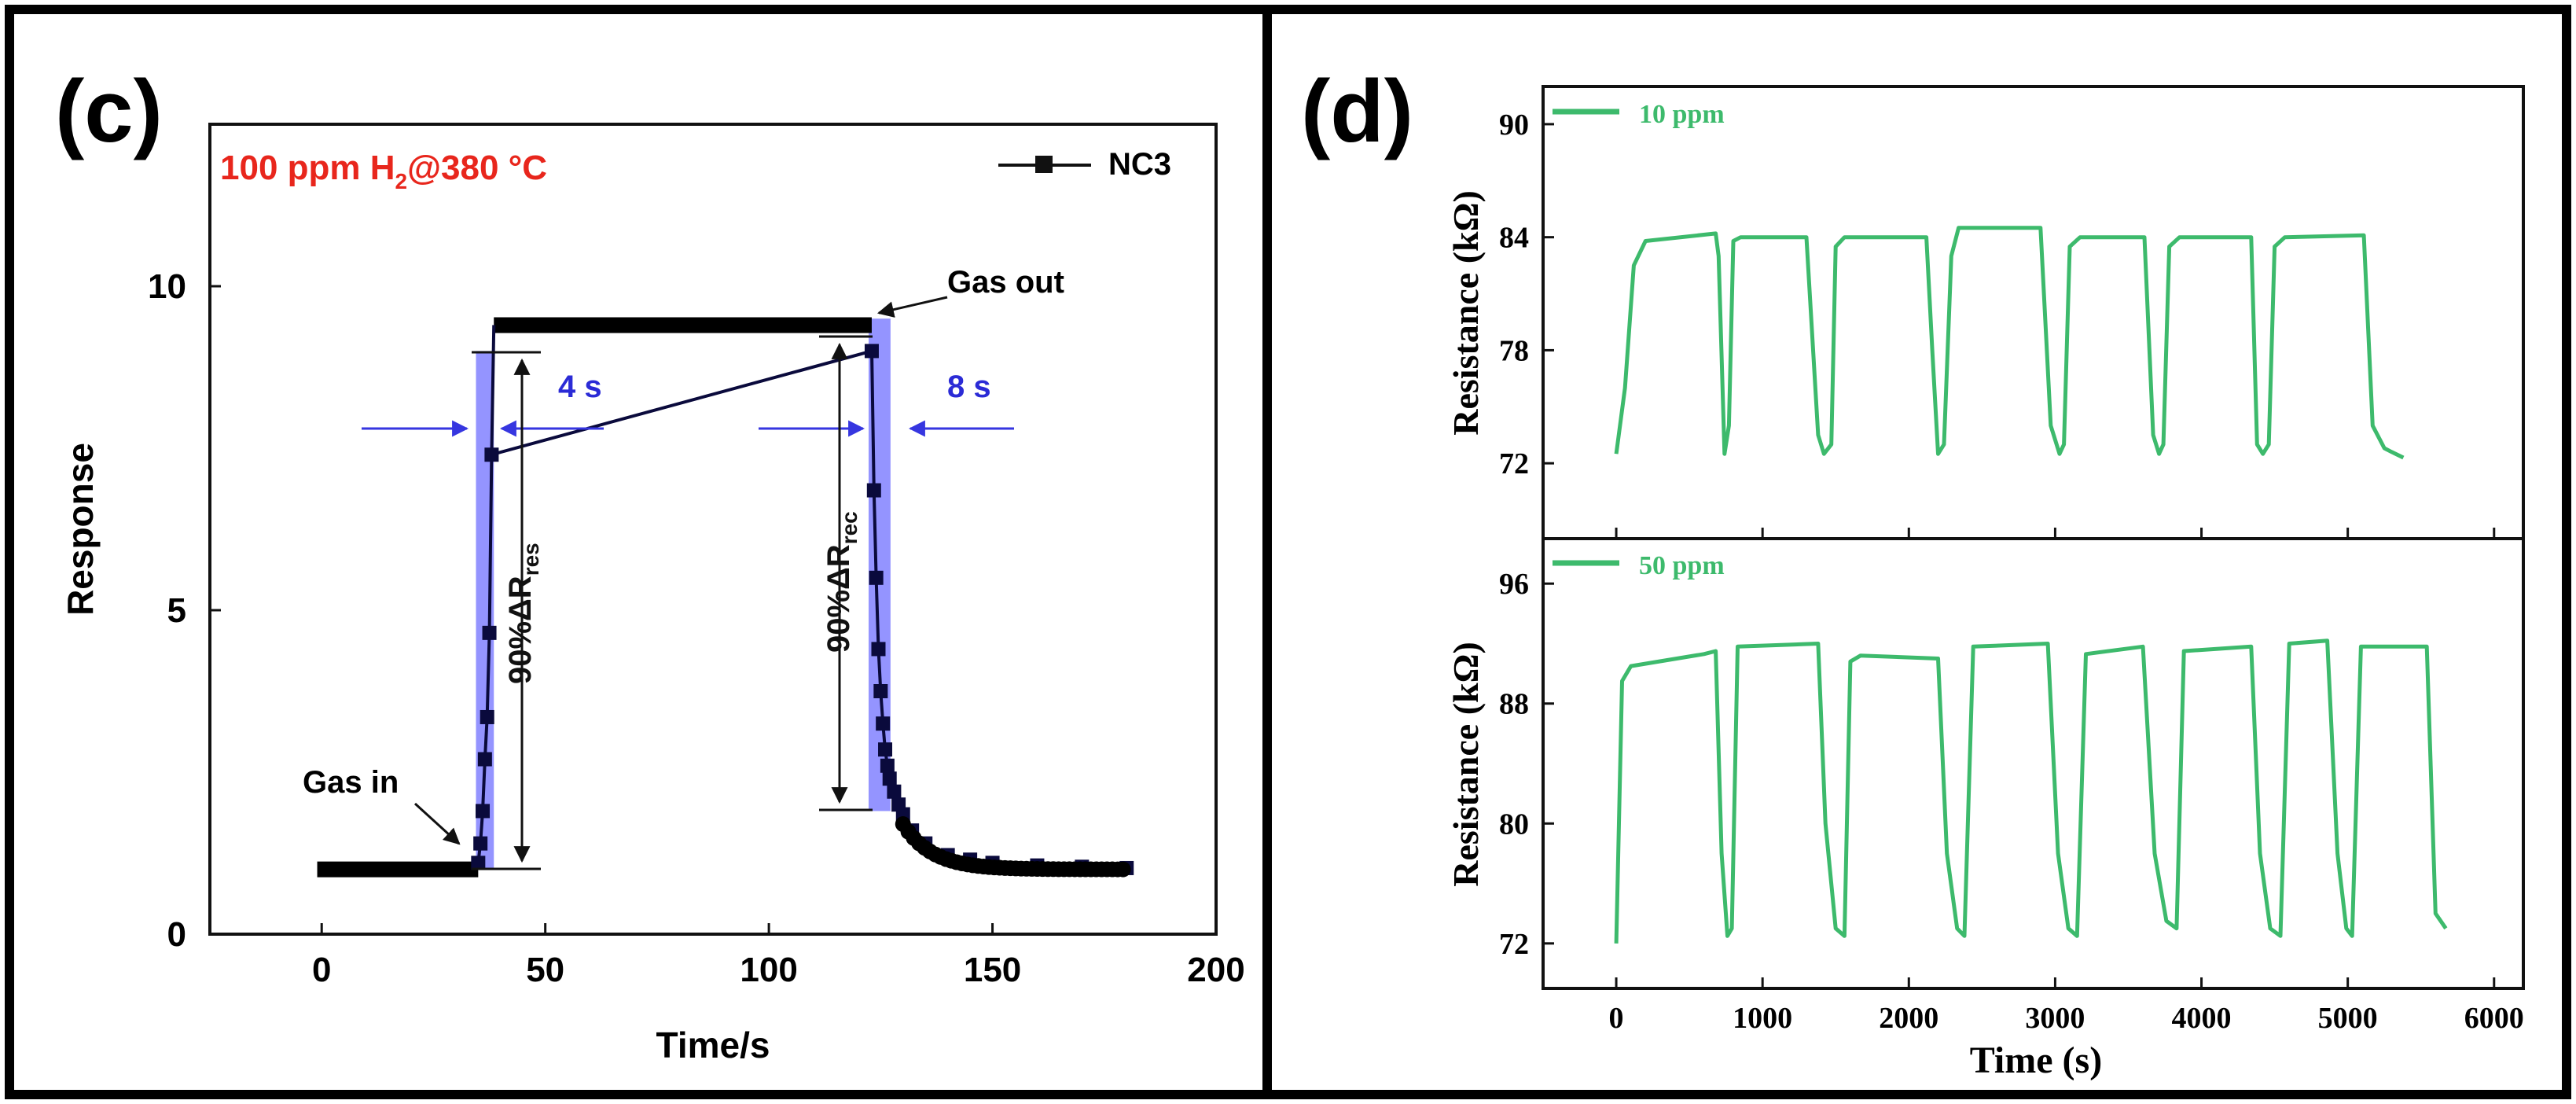 Image resolution: width=2576 pixels, height=1104 pixels. What do you see at coordinates (1514, 704) in the screenshot?
I see `d-bottom-y-tick-label: 88` at bounding box center [1514, 704].